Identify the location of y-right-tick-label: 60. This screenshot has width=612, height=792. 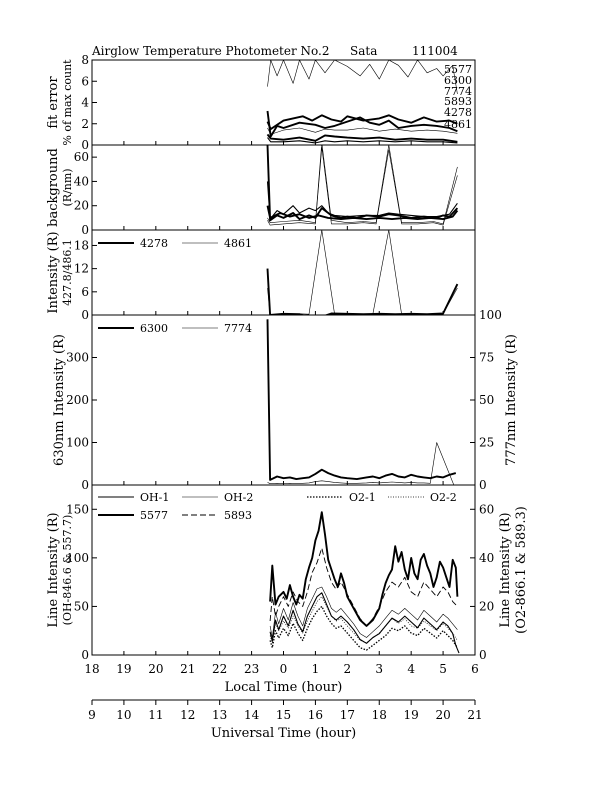
(486, 509).